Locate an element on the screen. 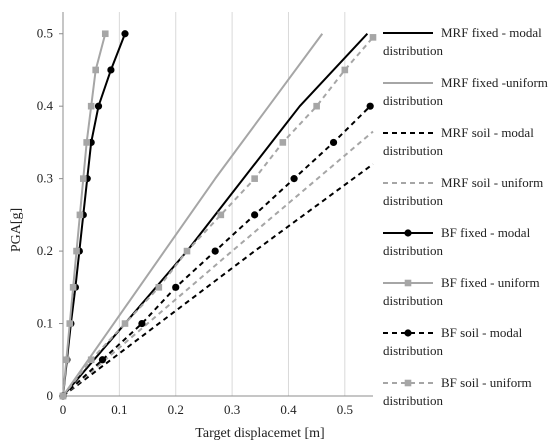 The width and height of the screenshot is (550, 446). y-tick-label: 0.4 is located at coordinates (45, 105).